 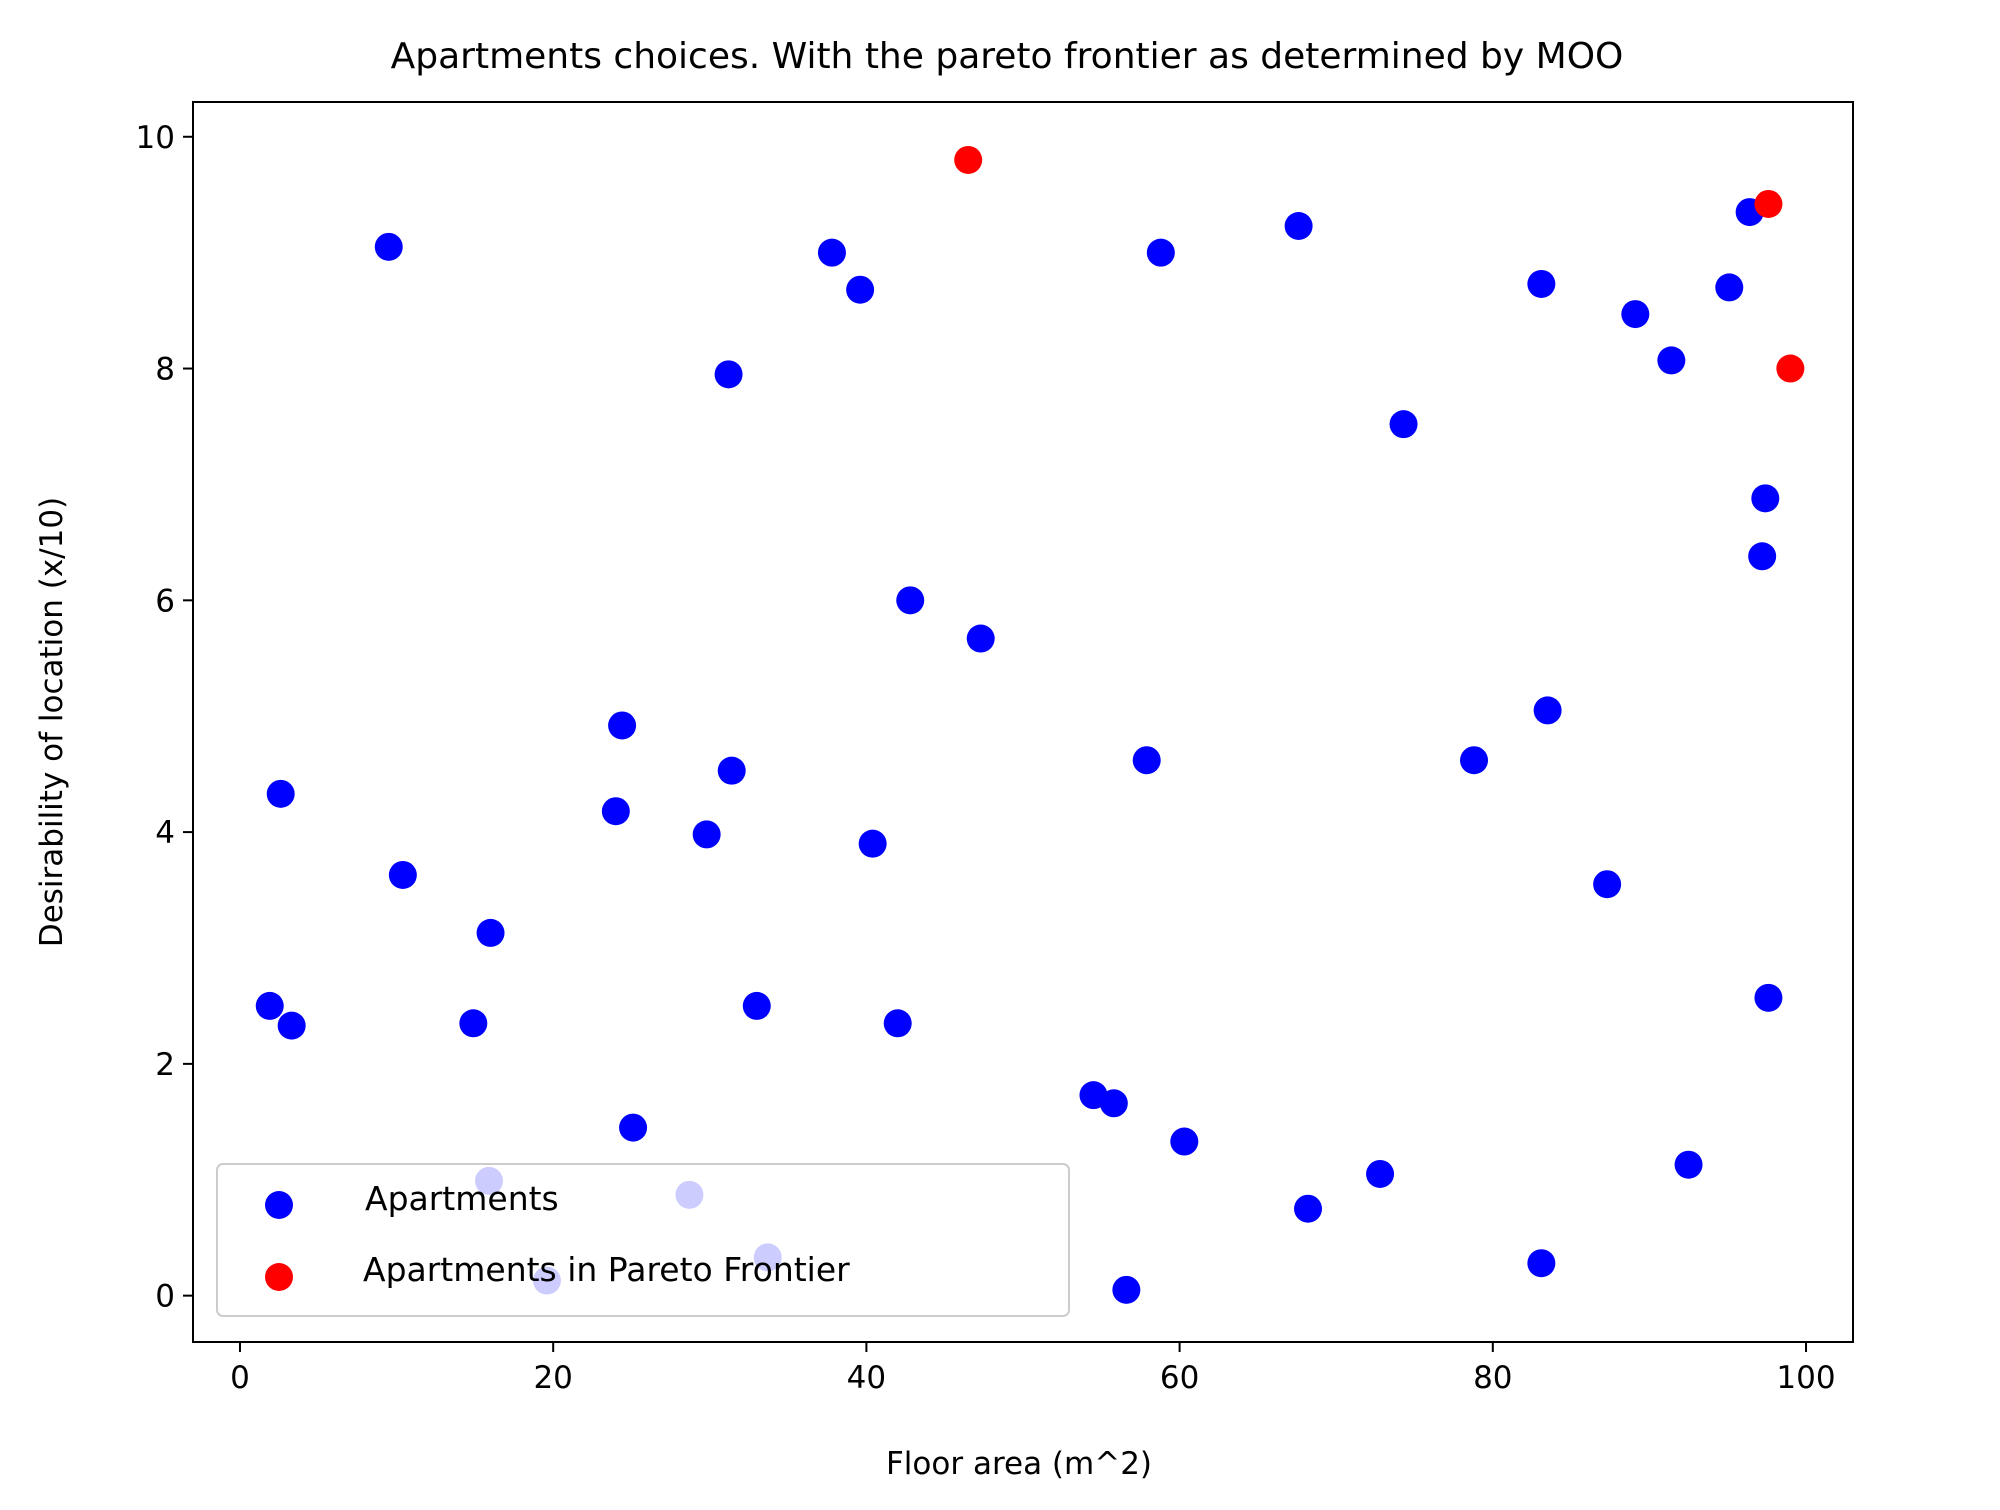 I want to click on legend-box, so click(x=643, y=1240).